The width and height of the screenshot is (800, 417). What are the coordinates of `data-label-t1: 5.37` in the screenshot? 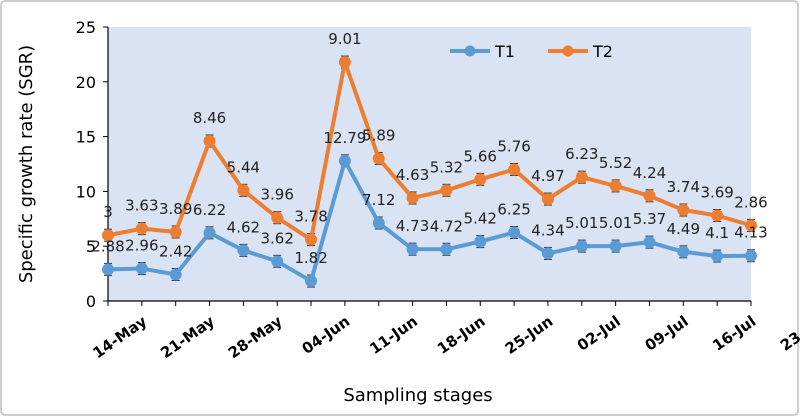 It's located at (649, 219).